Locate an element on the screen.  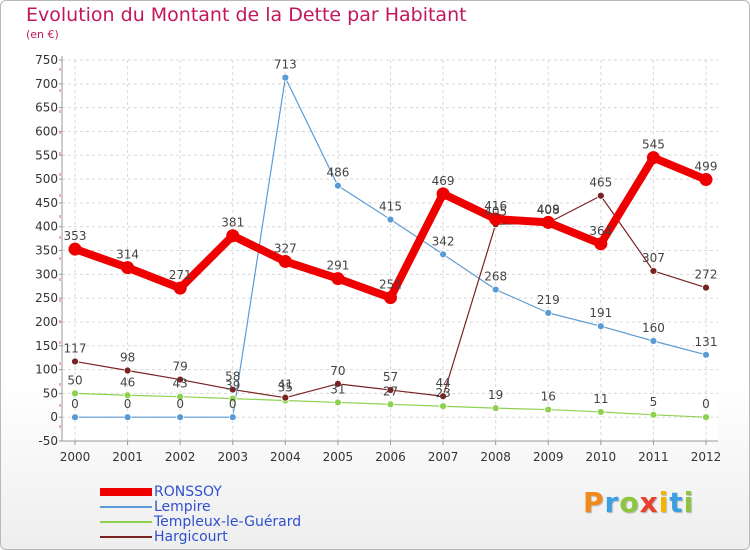
logo-letter: r is located at coordinates (612, 502).